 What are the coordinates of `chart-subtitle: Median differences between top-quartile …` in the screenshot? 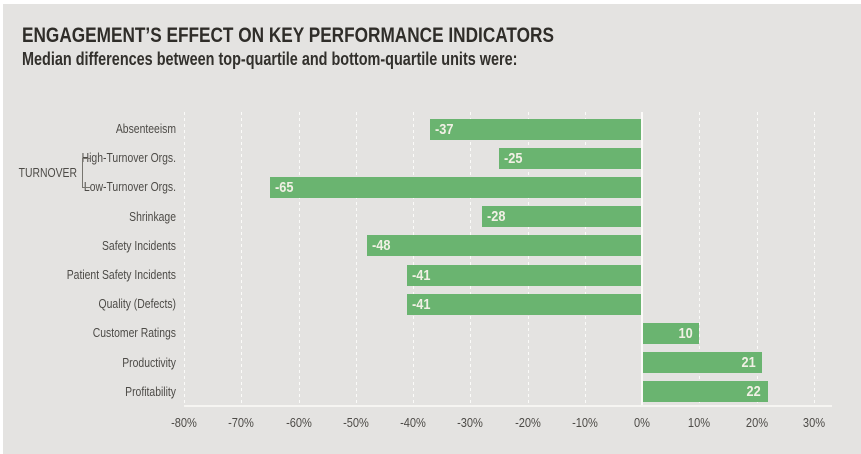 It's located at (270, 58).